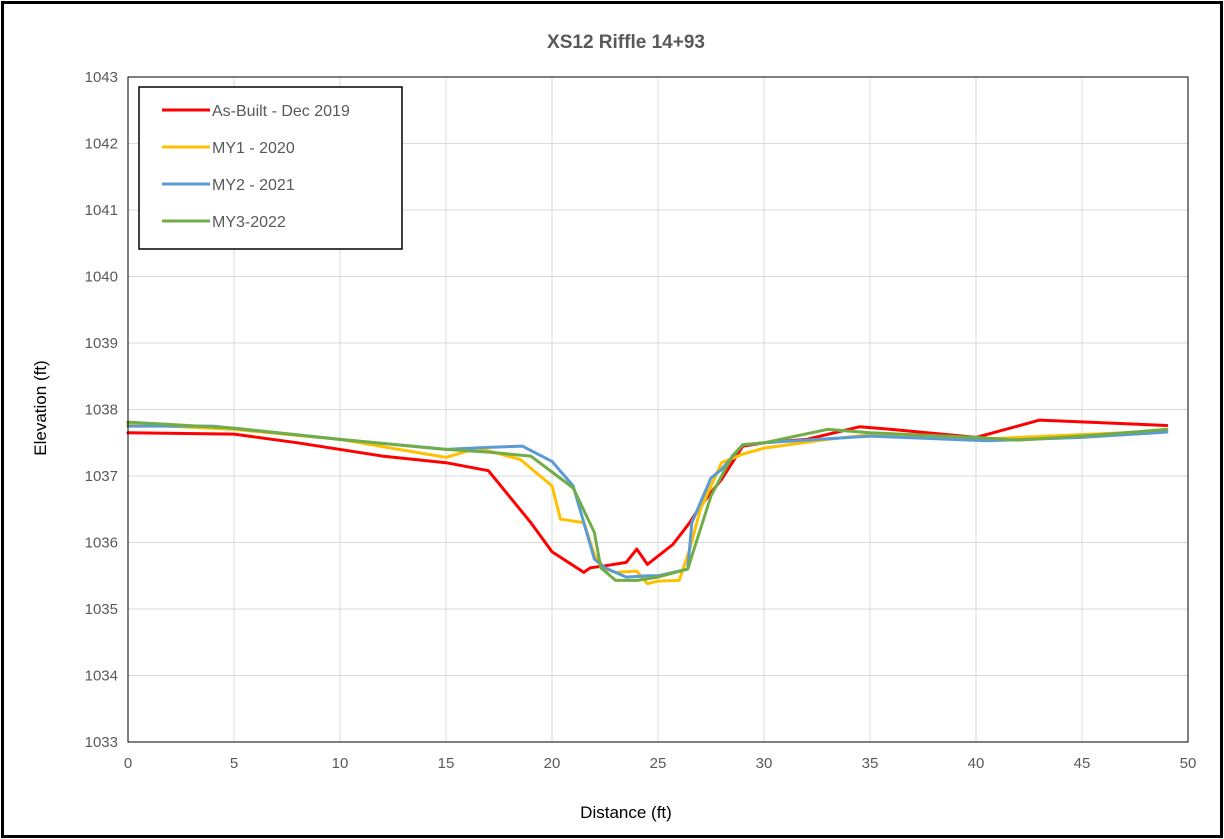  Describe the element at coordinates (552, 763) in the screenshot. I see `x-tick-label: 20` at that location.